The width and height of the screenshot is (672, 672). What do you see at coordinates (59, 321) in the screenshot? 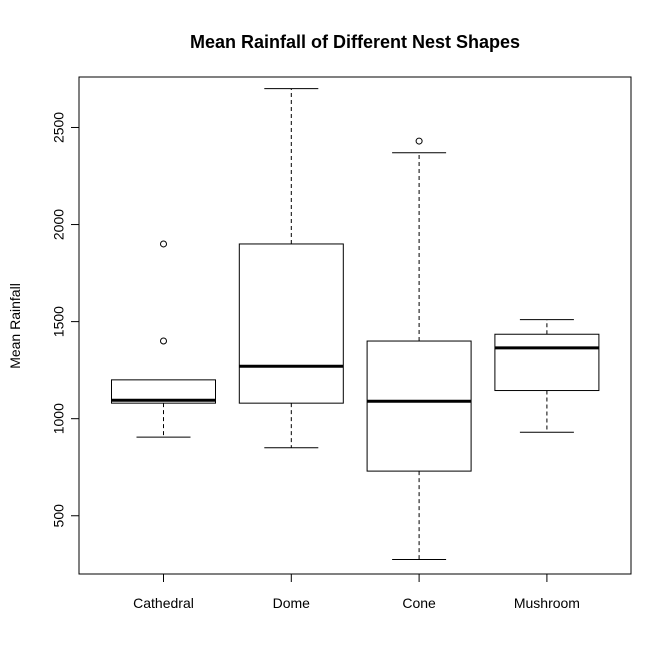
I see `y-tick-label: 1500` at bounding box center [59, 321].